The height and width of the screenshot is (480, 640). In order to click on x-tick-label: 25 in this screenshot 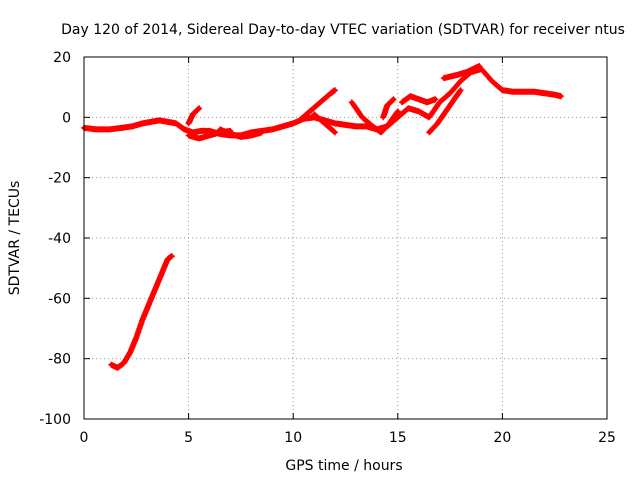, I will do `click(607, 438)`.